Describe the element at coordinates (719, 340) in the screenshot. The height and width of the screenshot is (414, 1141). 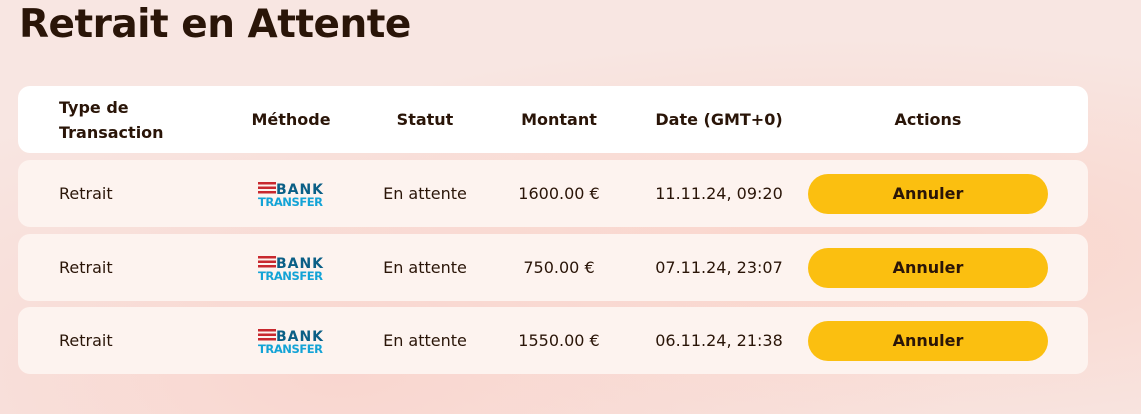
I see `date: 06.11.24, 21:38` at that location.